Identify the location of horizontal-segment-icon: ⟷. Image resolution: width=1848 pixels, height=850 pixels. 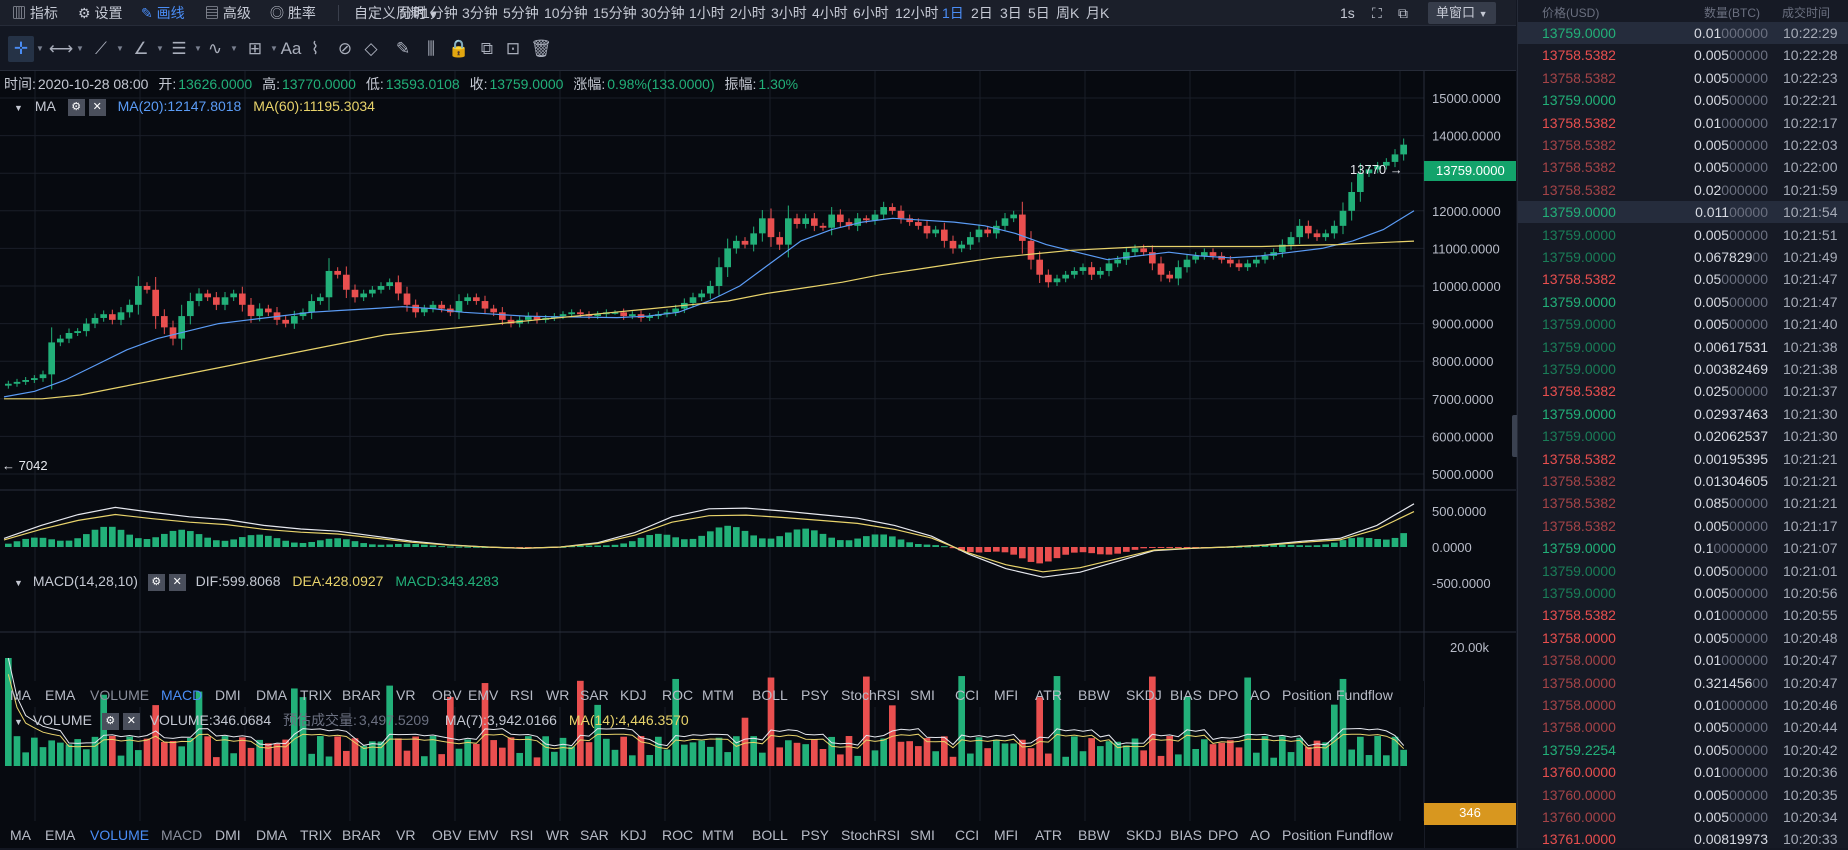
(61, 48).